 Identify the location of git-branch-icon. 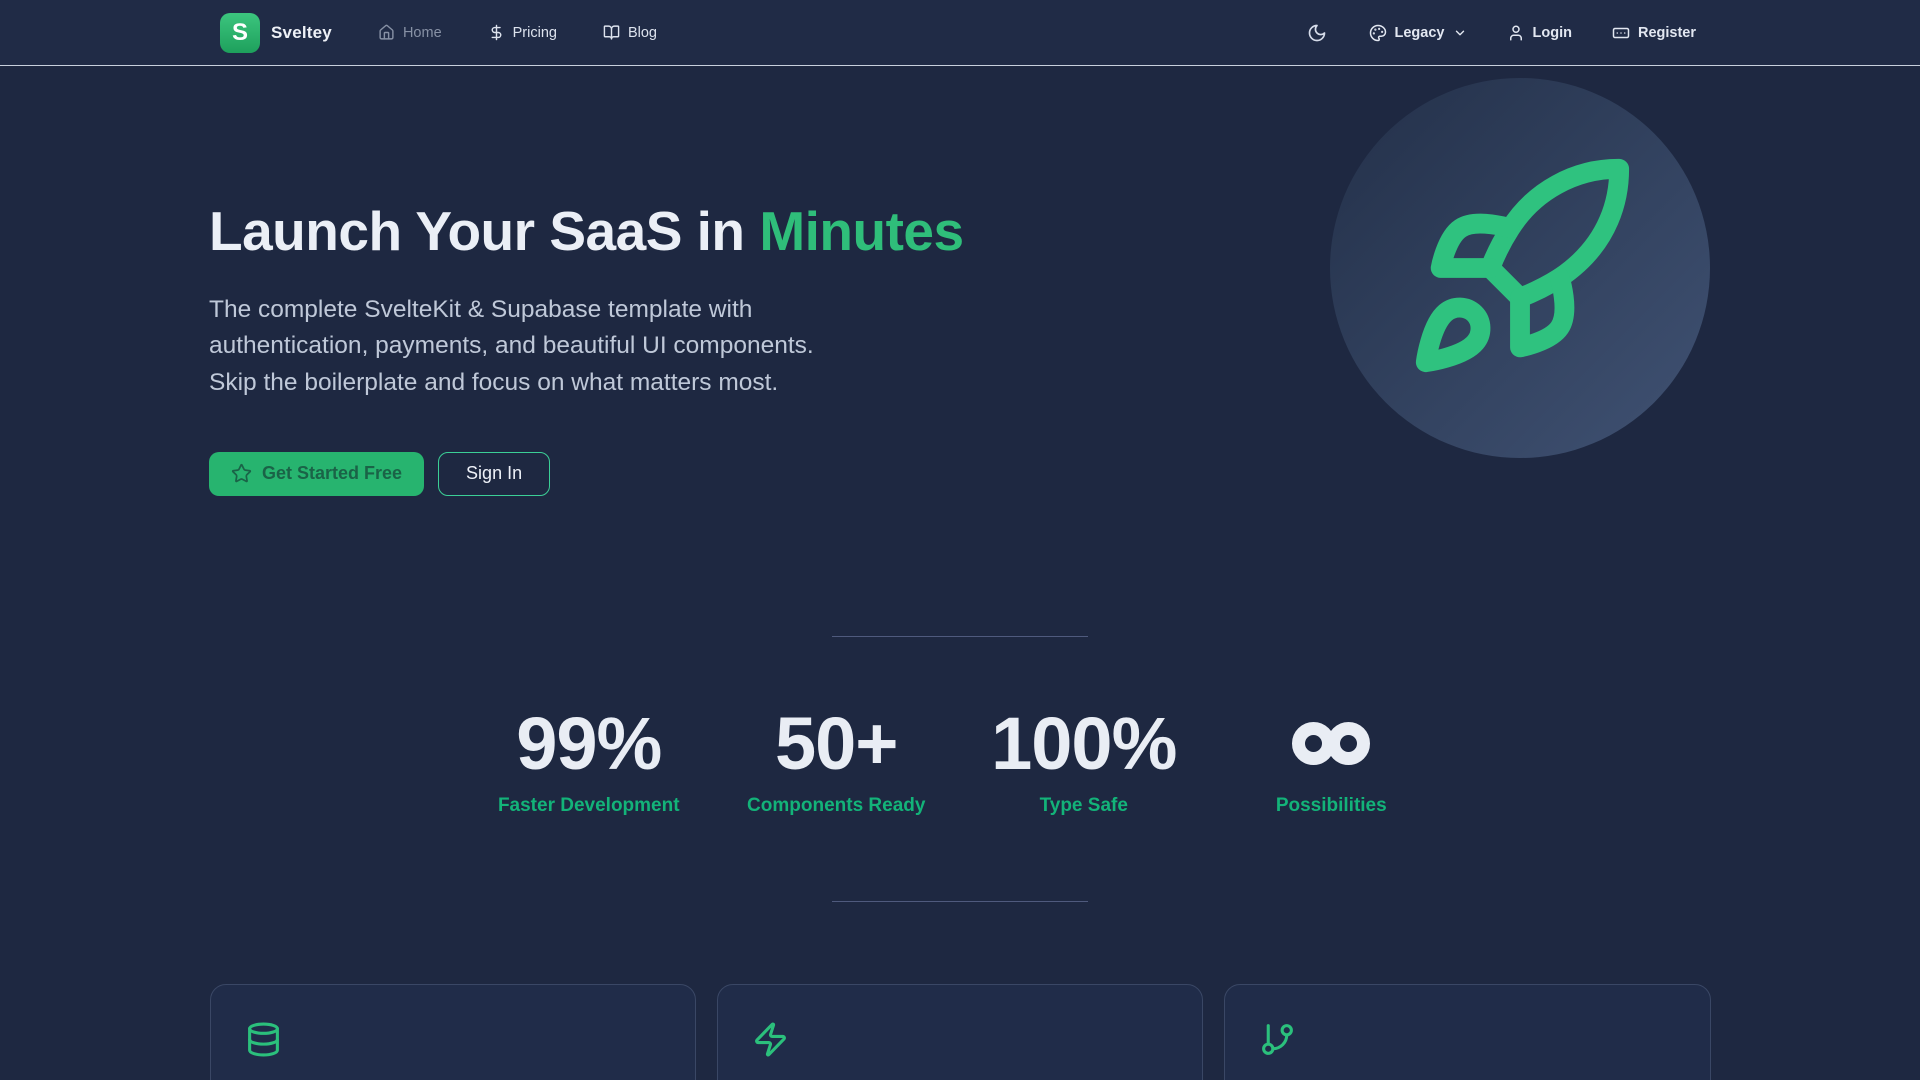
(1467, 1039).